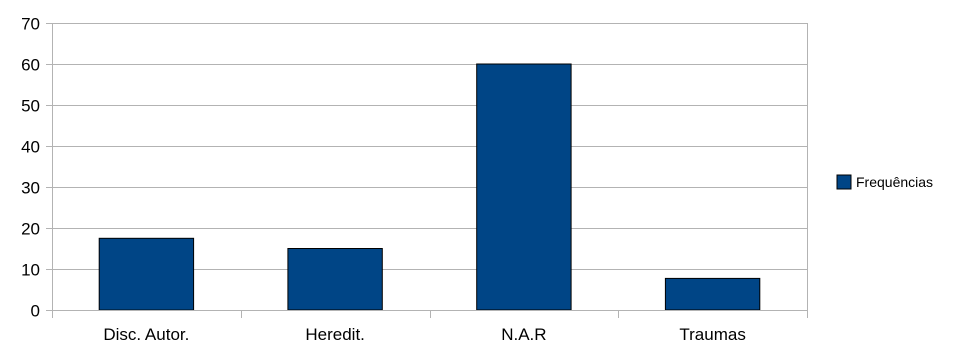 This screenshot has height=351, width=959. What do you see at coordinates (335, 334) in the screenshot?
I see `x-tick-label: Heredit.` at bounding box center [335, 334].